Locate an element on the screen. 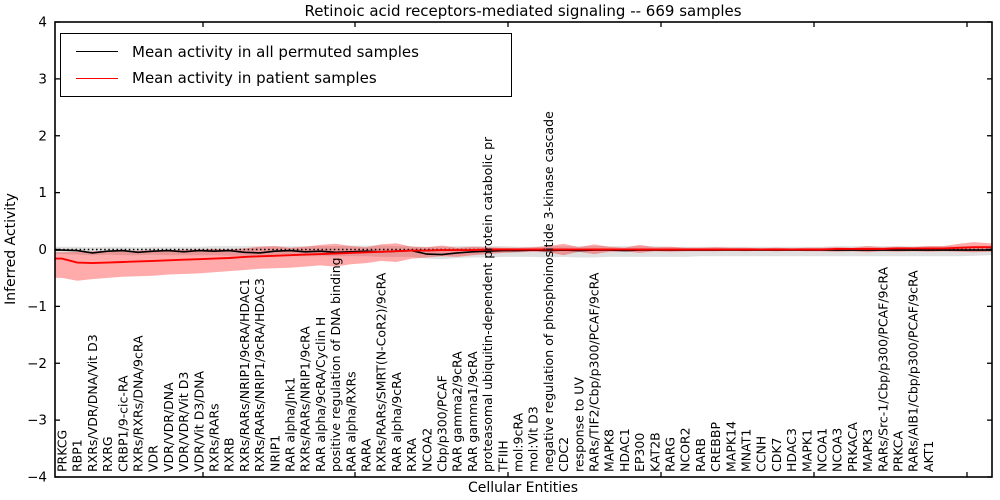 The image size is (1000, 500). x-tick-label: NCOA3 is located at coordinates (837, 450).